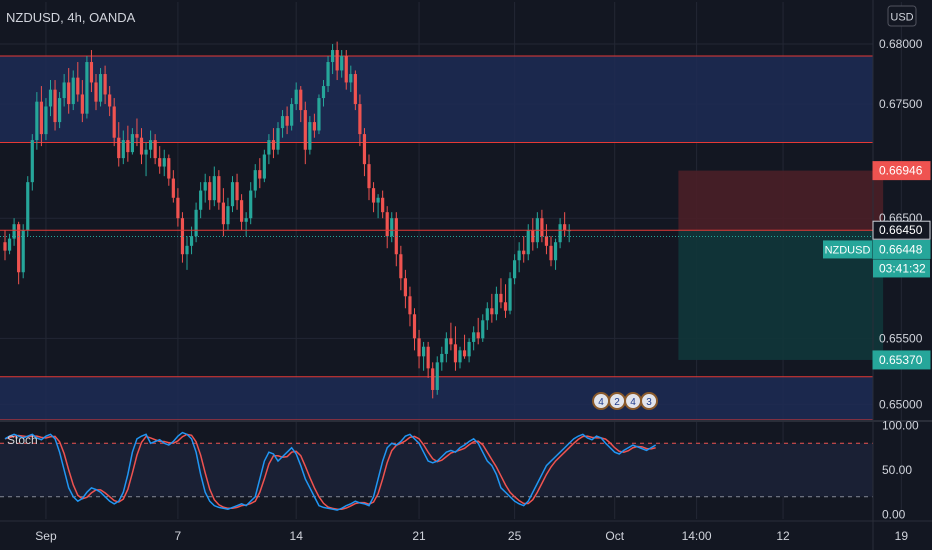  What do you see at coordinates (901, 404) in the screenshot?
I see `price-tick-label: 0.65000` at bounding box center [901, 404].